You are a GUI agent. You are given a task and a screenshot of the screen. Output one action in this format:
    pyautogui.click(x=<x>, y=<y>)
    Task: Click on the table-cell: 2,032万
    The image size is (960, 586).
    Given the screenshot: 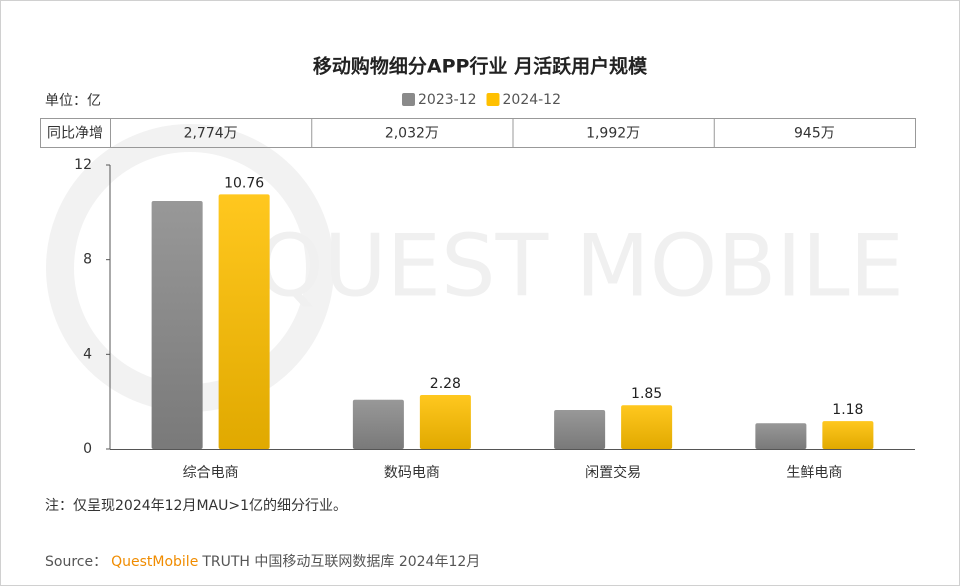 What is the action you would take?
    pyautogui.click(x=412, y=134)
    